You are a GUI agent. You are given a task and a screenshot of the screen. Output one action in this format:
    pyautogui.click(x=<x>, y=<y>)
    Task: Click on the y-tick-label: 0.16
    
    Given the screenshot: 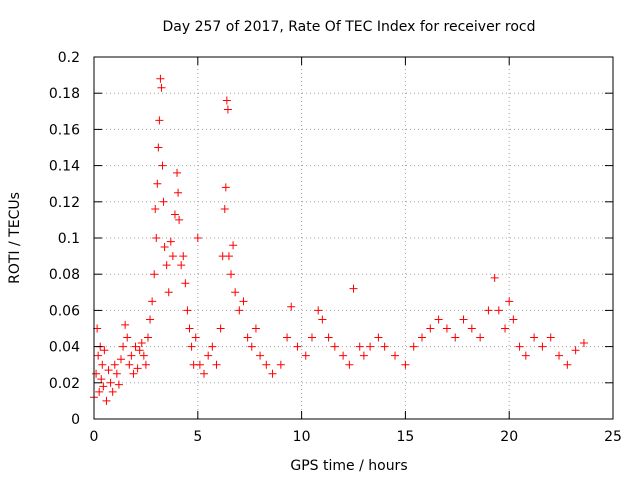 What is the action you would take?
    pyautogui.click(x=64, y=130)
    